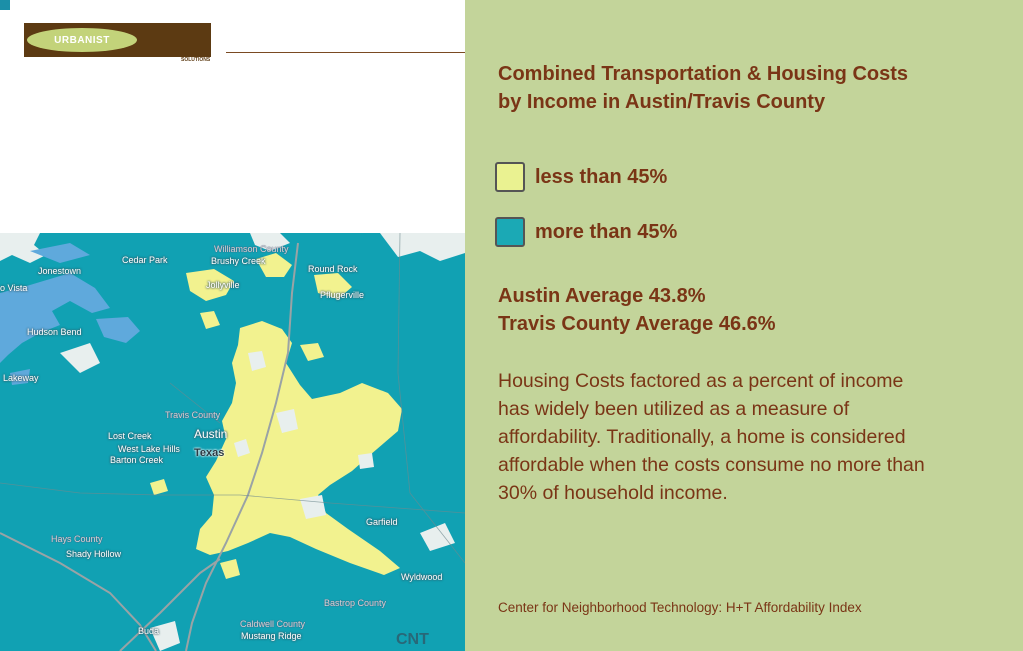 This screenshot has height=651, width=1023. What do you see at coordinates (60, 271) in the screenshot?
I see `map-label-jonestown: Jonestown` at bounding box center [60, 271].